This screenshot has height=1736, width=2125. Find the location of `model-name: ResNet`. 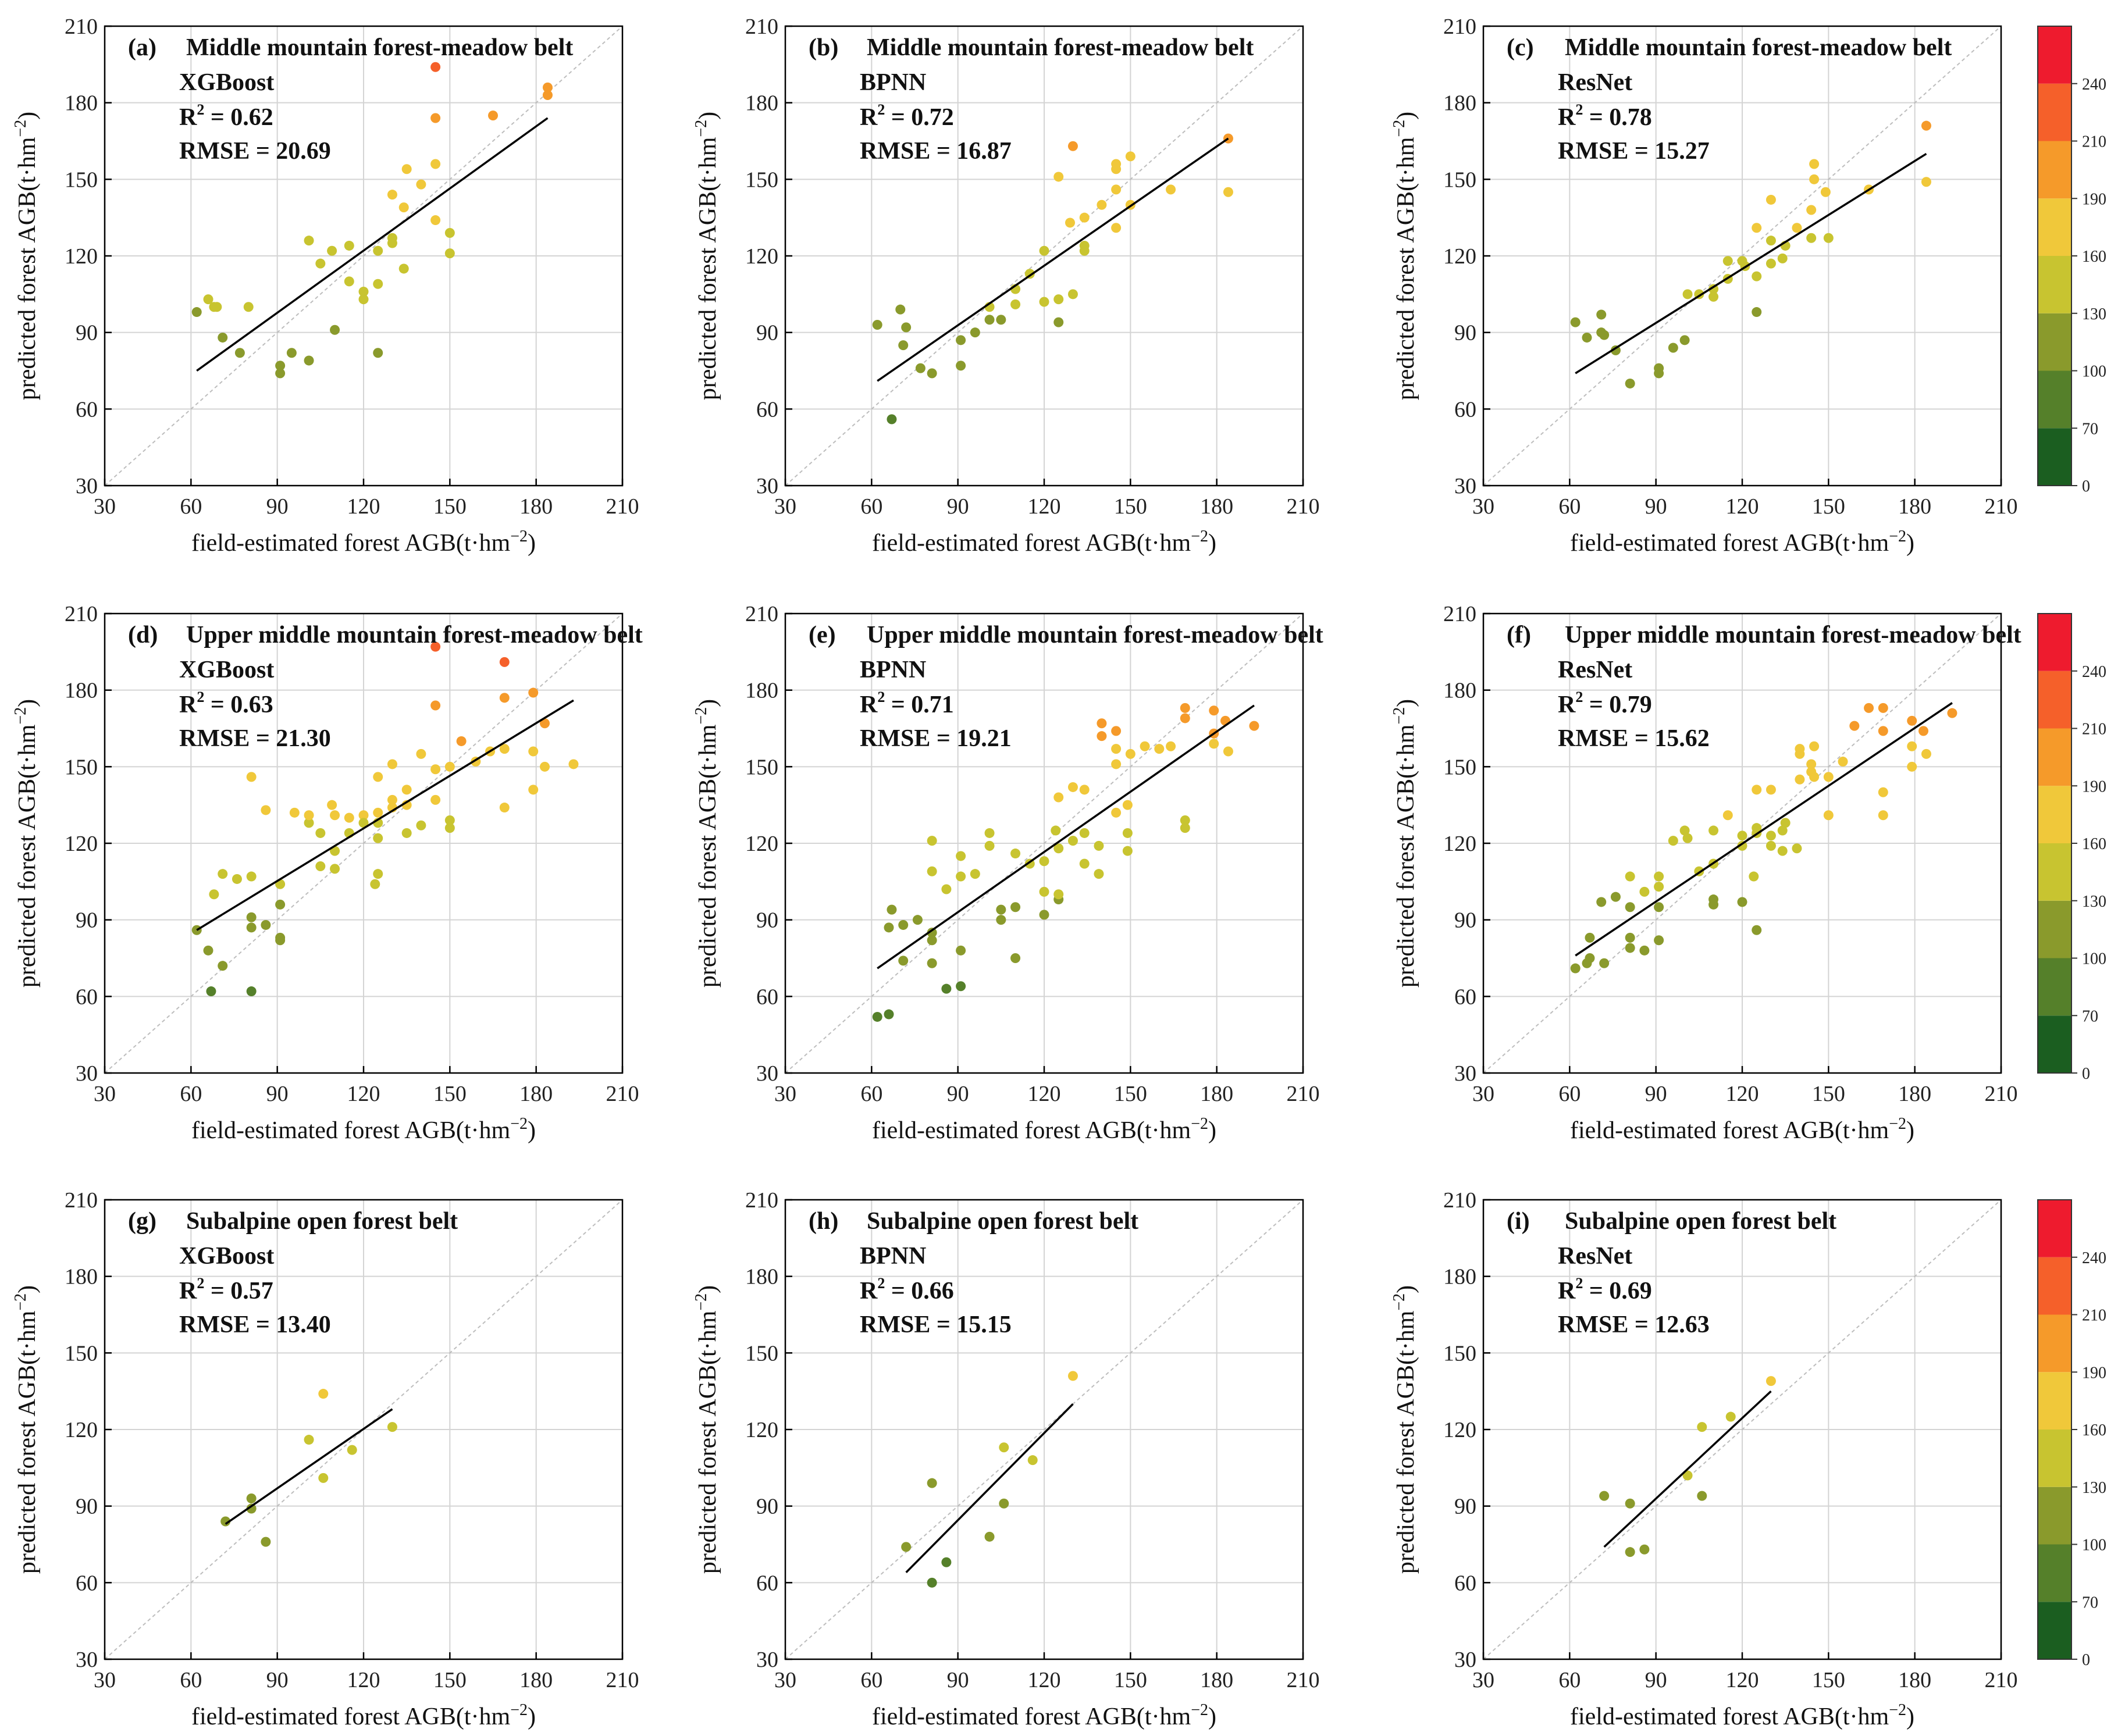

model-name: ResNet is located at coordinates (1595, 1257).